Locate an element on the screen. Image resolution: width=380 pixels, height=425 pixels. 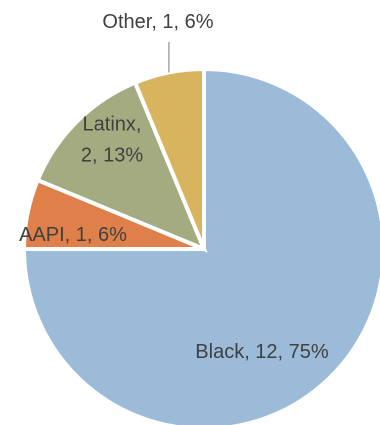
data-label-line: AAPI, 1, 6% is located at coordinates (73, 235).